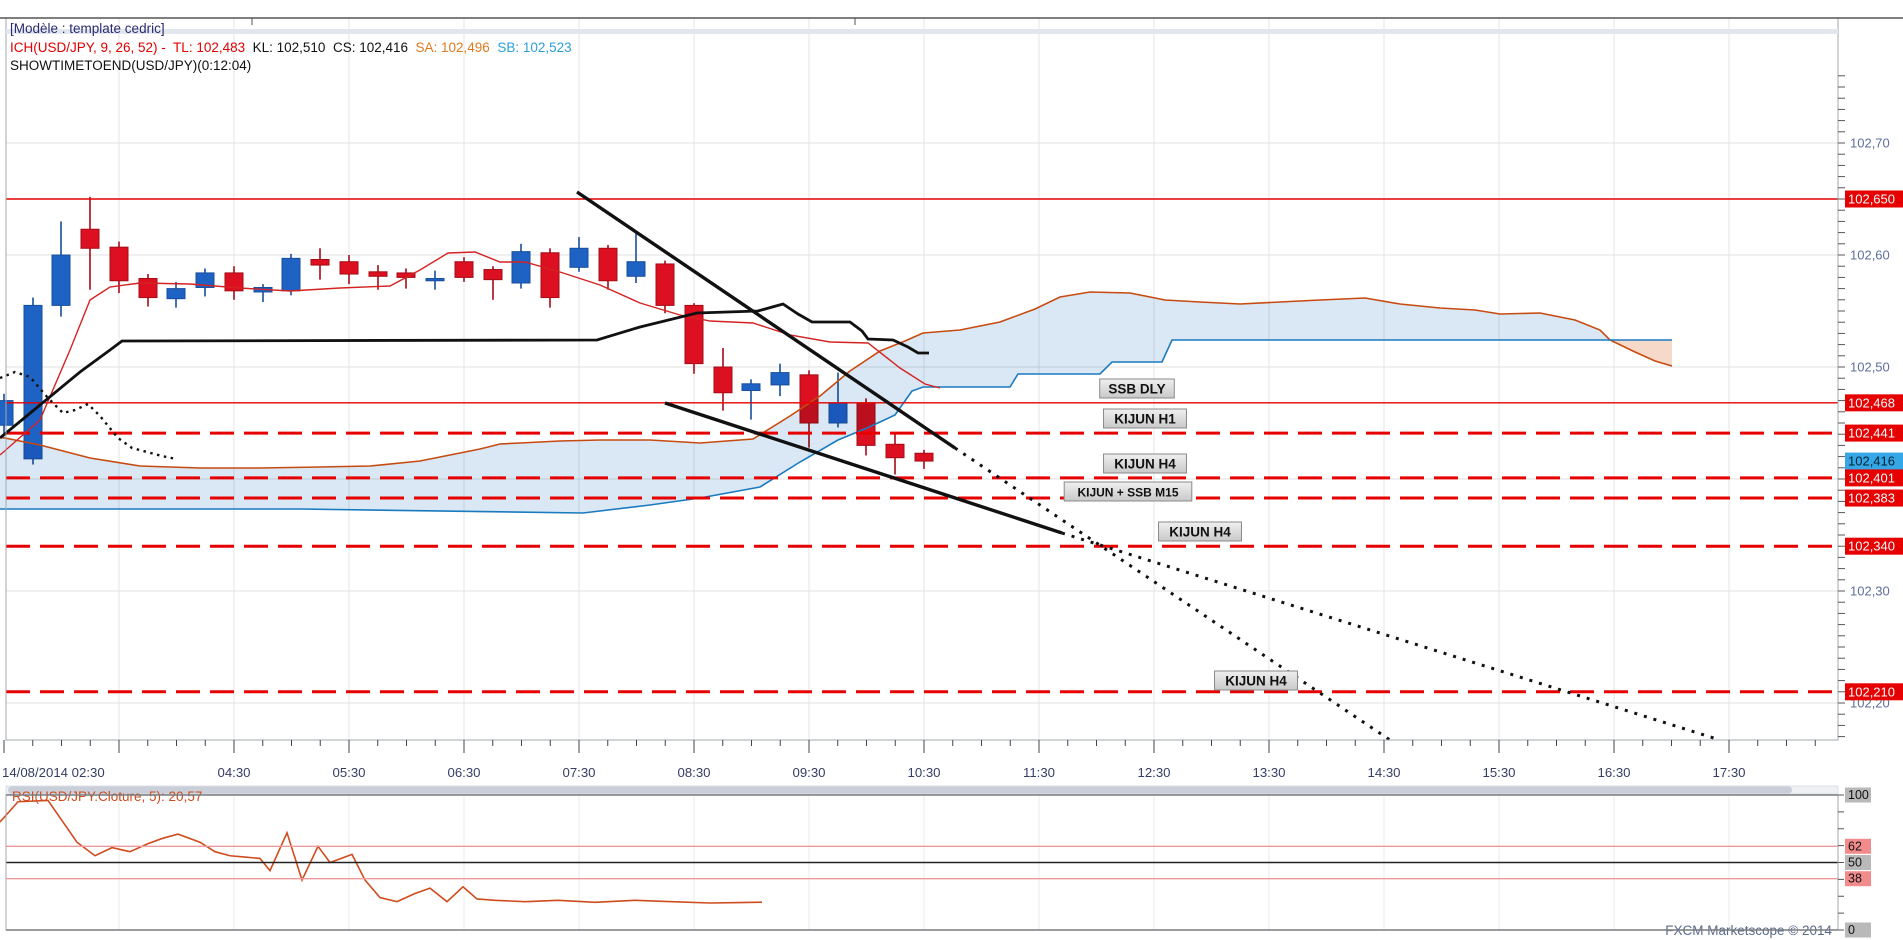 This screenshot has height=940, width=1903. Describe the element at coordinates (1153, 772) in the screenshot. I see `time-label: 12:30` at that location.